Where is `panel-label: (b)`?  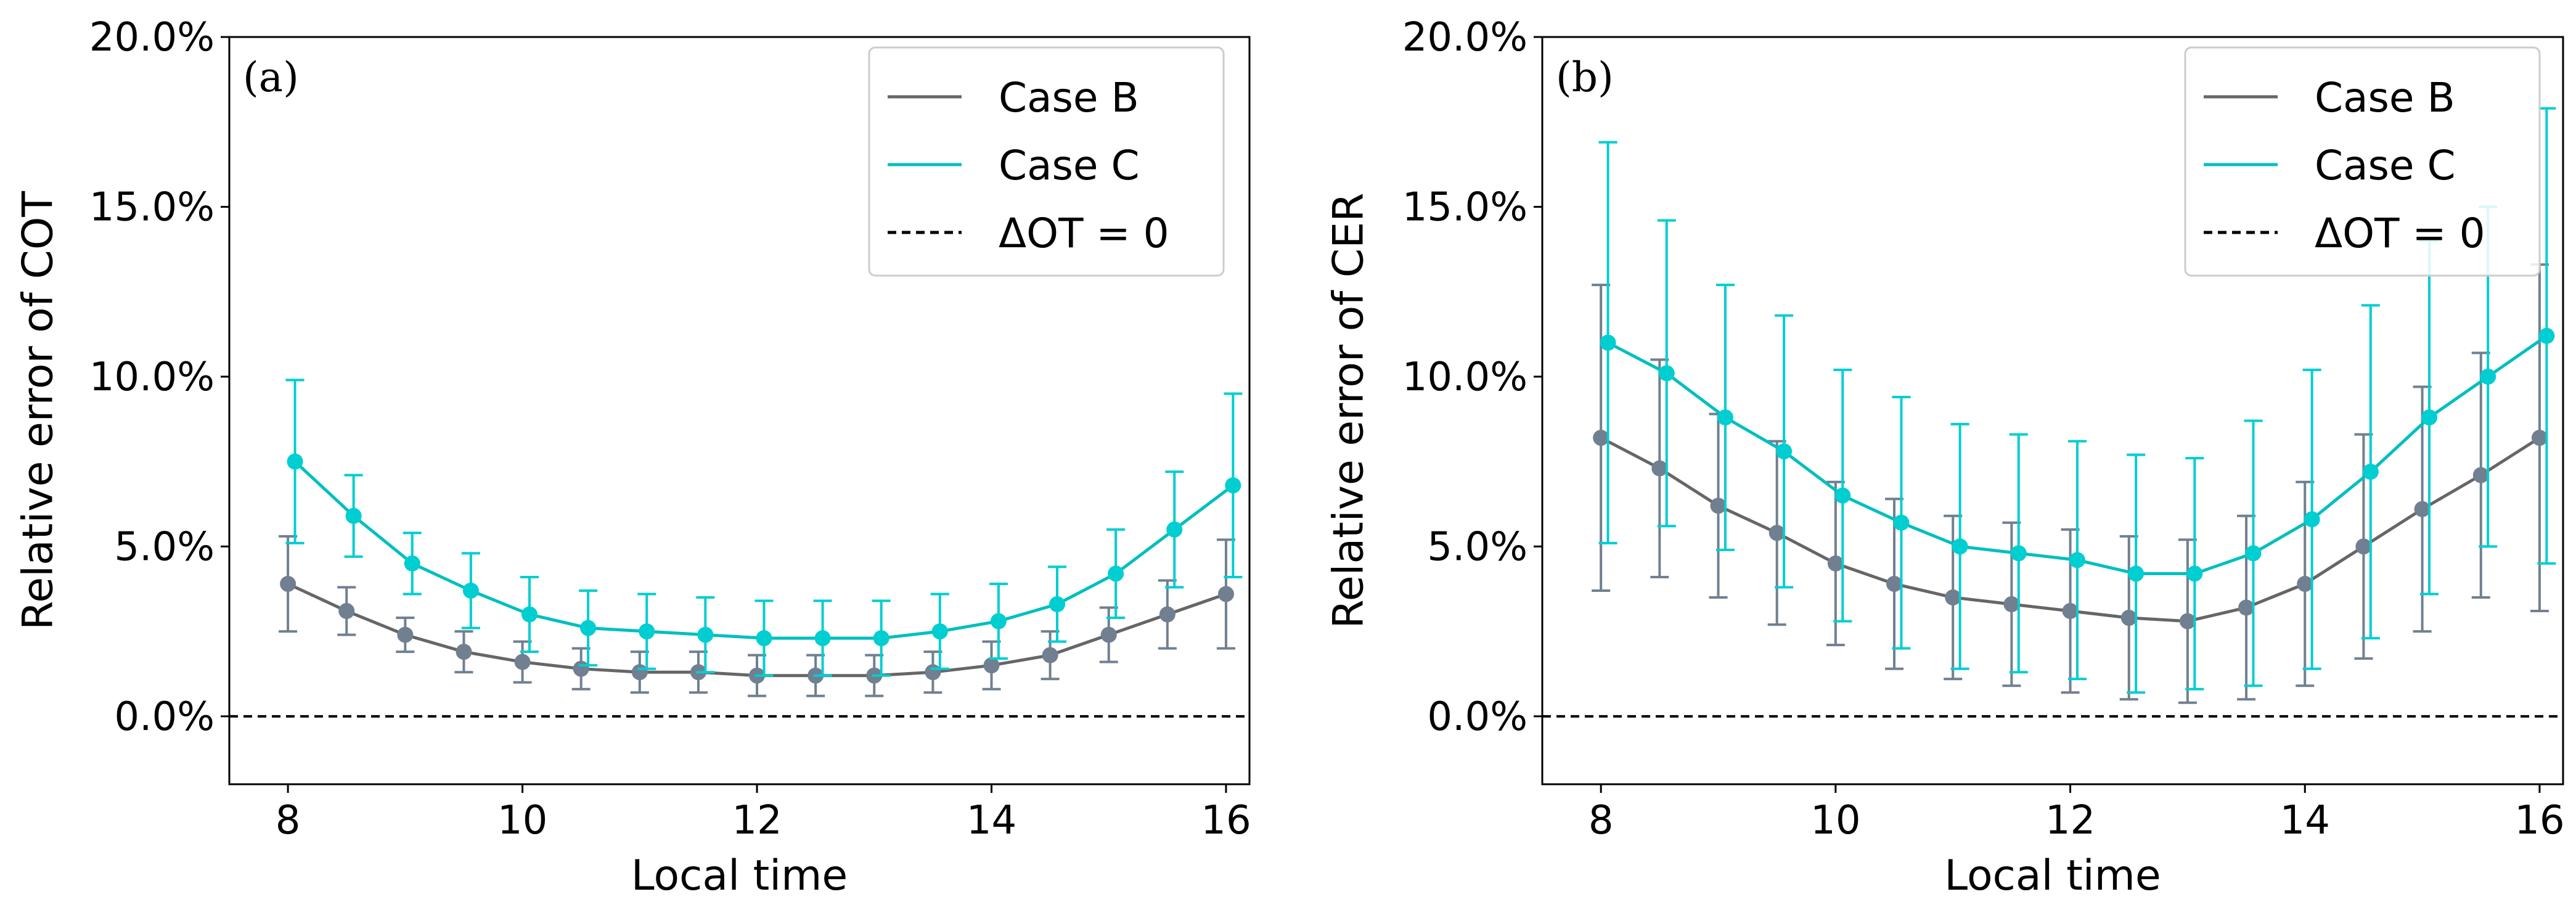 panel-label: (b) is located at coordinates (1585, 77).